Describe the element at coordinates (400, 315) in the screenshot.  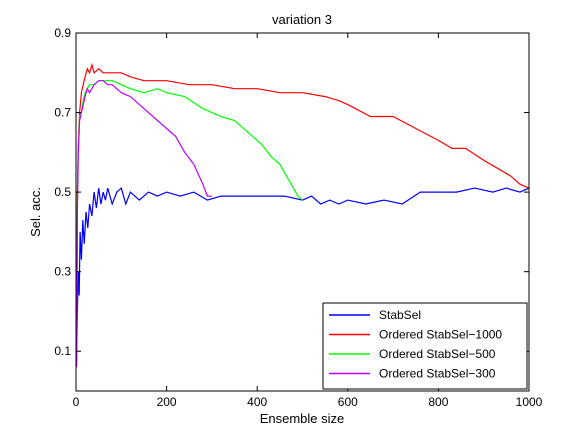
I see `legend-label-1: StabSel` at that location.